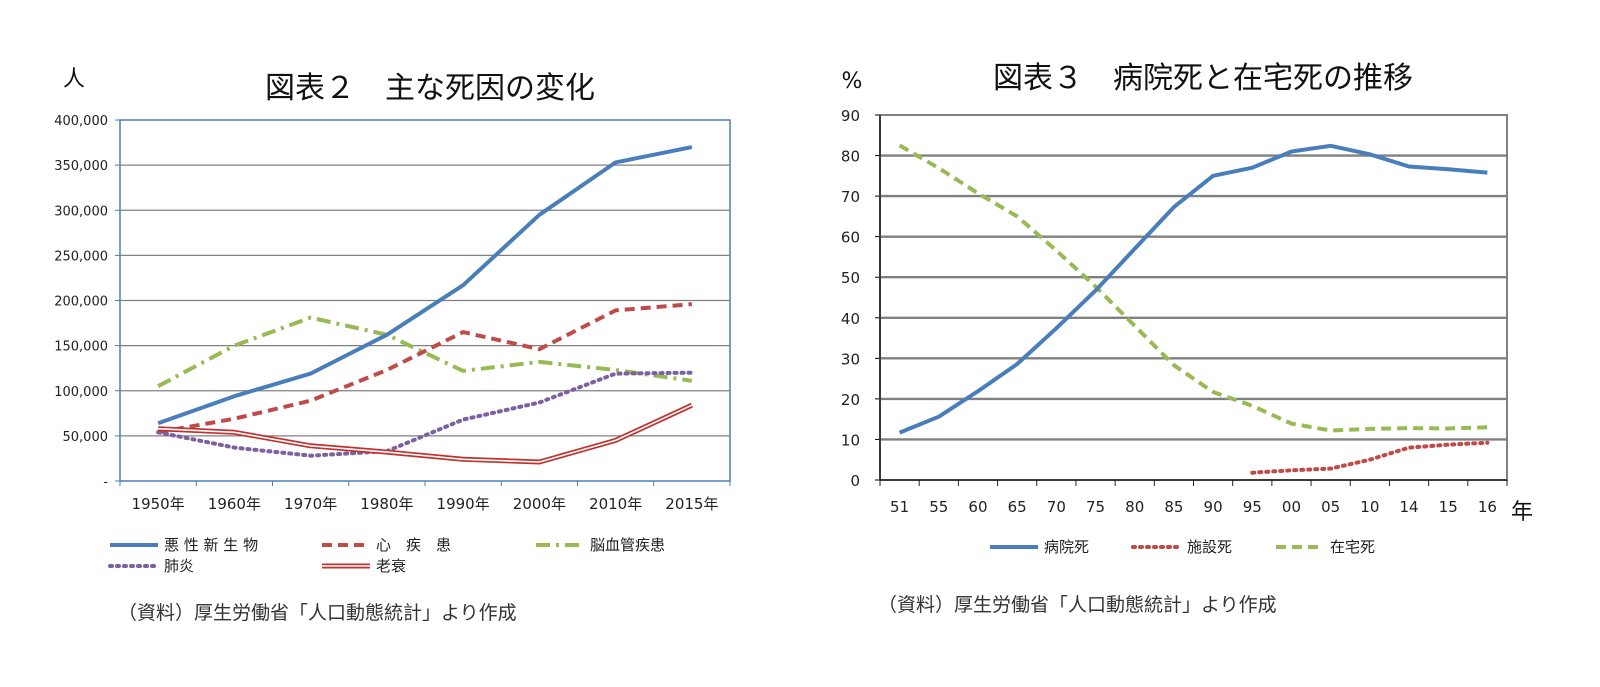 The height and width of the screenshot is (687, 1600). What do you see at coordinates (627, 545) in the screenshot?
I see `legend-item-2-label: 脳血管疾患` at bounding box center [627, 545].